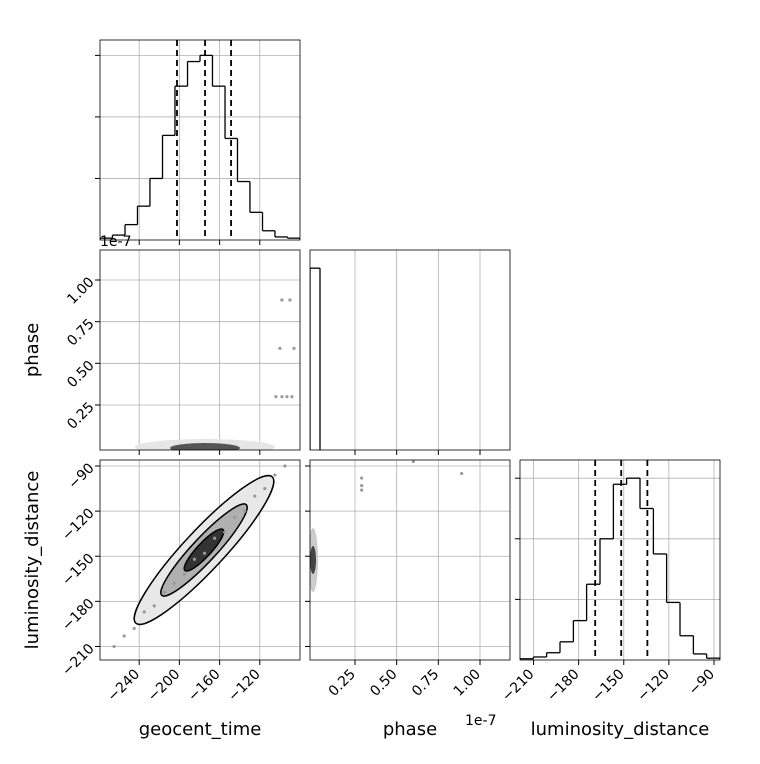 This screenshot has width=760, height=764. Describe the element at coordinates (518, 685) in the screenshot. I see `x-tick-label: −210` at that location.